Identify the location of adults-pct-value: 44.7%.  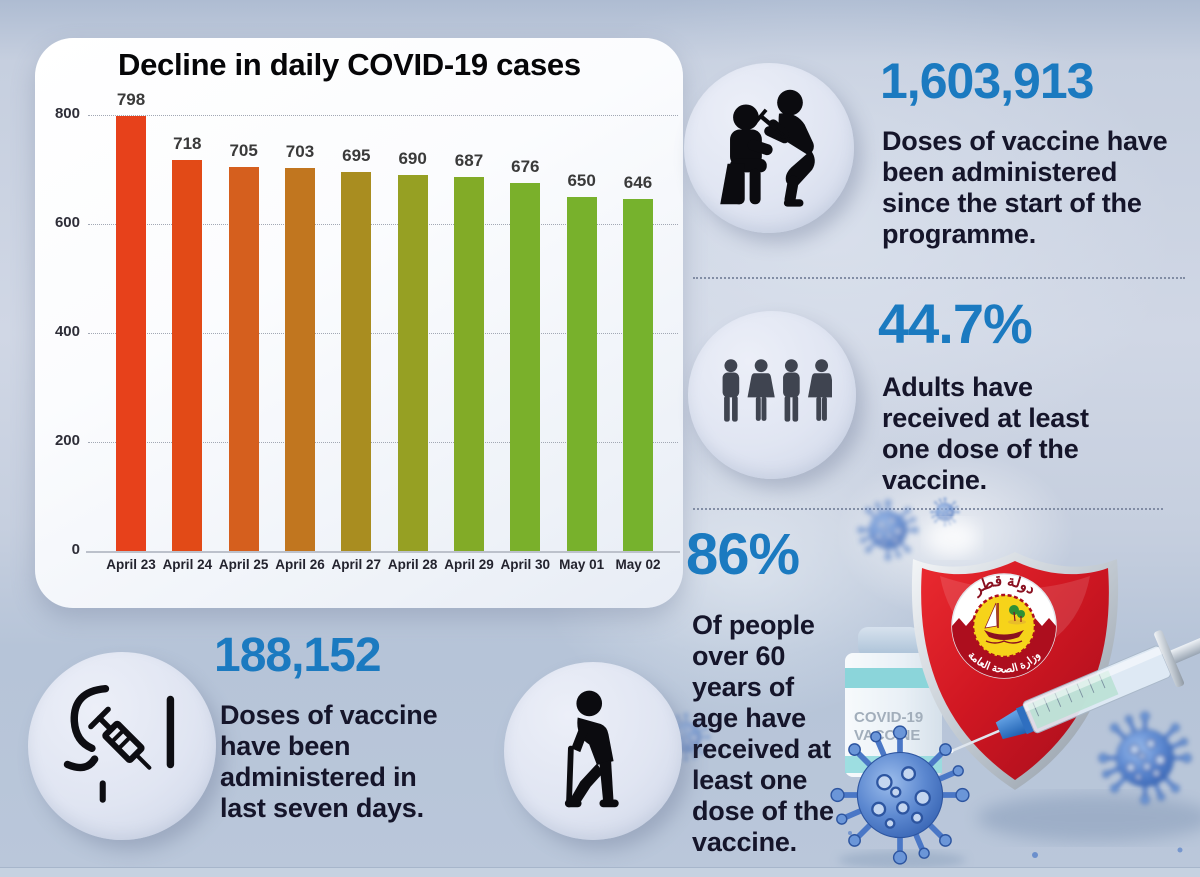
(955, 323).